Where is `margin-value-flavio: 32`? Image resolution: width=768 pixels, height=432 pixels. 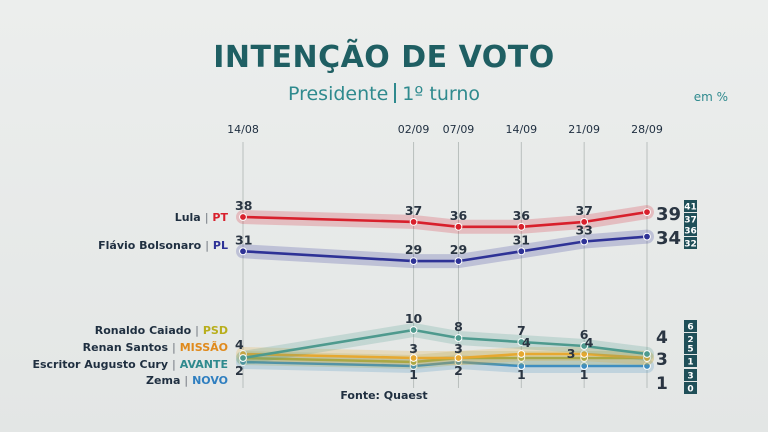 margin-value-flavio: 32 is located at coordinates (690, 245).